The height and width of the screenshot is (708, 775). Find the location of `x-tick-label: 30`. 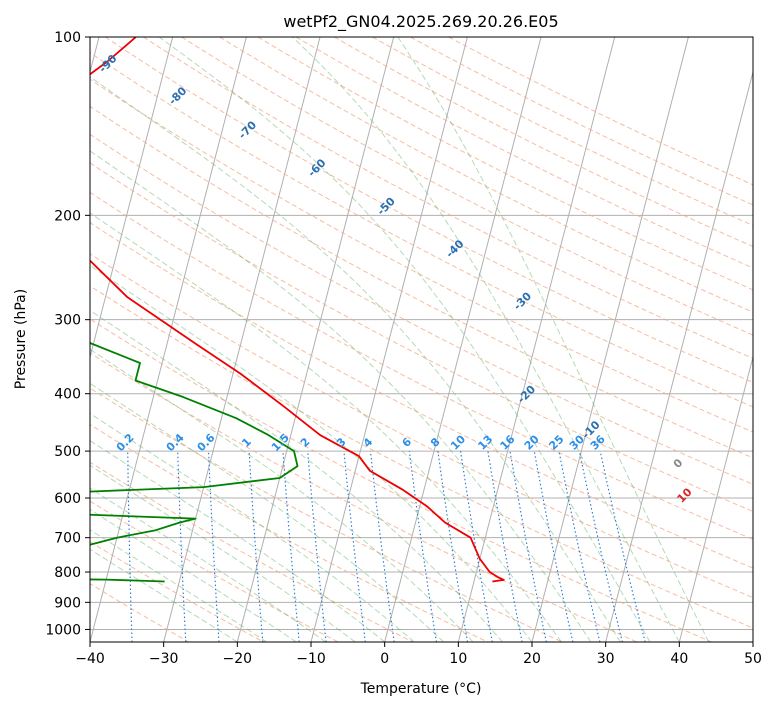

x-tick-label: 30 is located at coordinates (606, 659).